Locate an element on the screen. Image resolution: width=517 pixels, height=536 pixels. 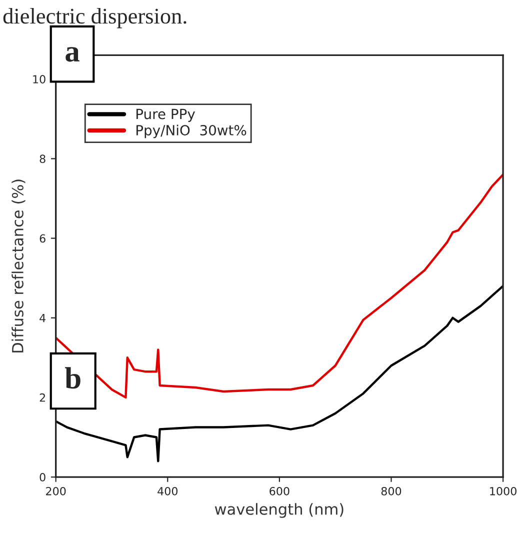
y-tick-label: 6 is located at coordinates (43, 238).